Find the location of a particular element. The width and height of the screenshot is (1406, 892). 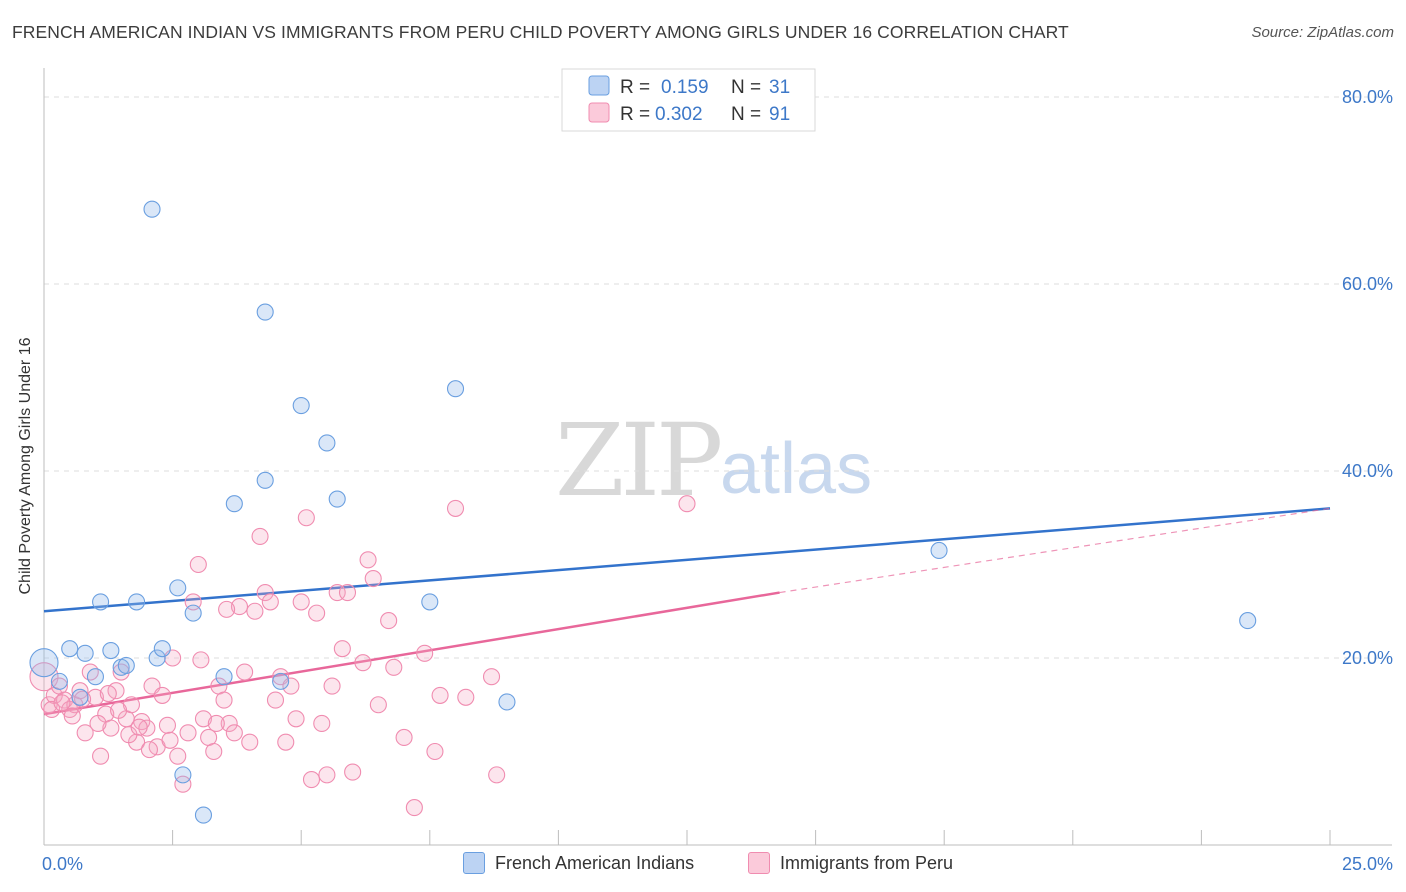

legend-swatch-french-american-indians is located at coordinates (599, 85).